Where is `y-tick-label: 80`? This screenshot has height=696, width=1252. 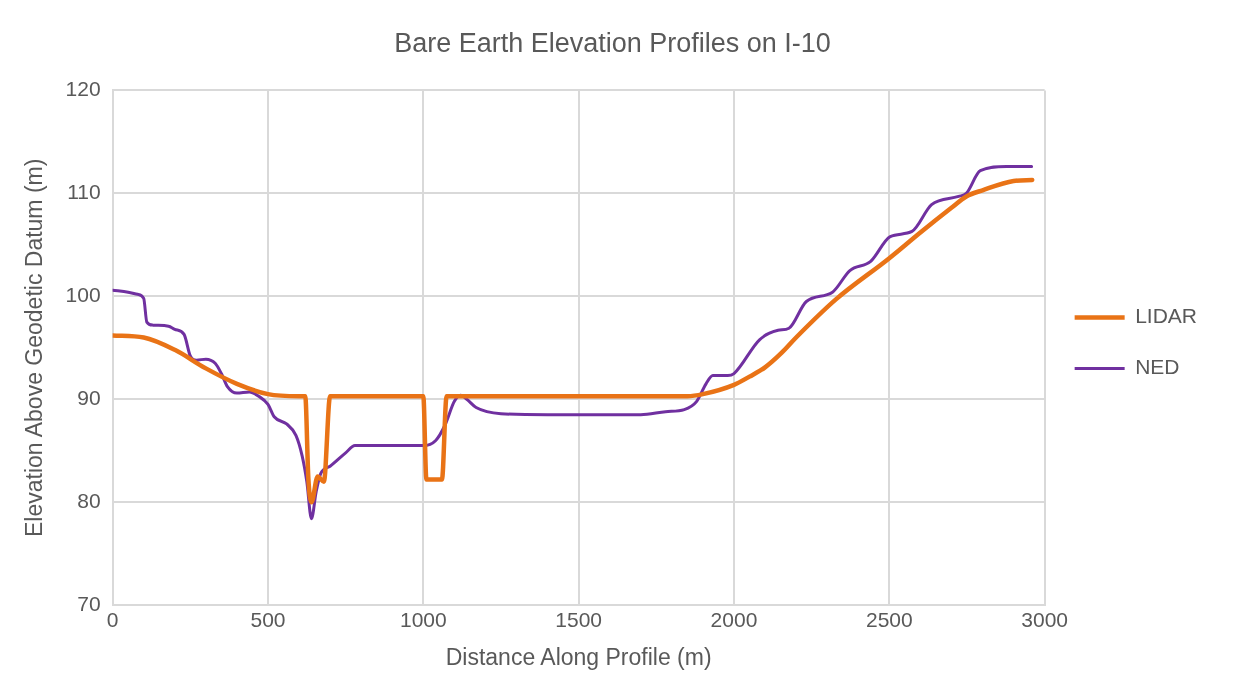 y-tick-label: 80 is located at coordinates (89, 501).